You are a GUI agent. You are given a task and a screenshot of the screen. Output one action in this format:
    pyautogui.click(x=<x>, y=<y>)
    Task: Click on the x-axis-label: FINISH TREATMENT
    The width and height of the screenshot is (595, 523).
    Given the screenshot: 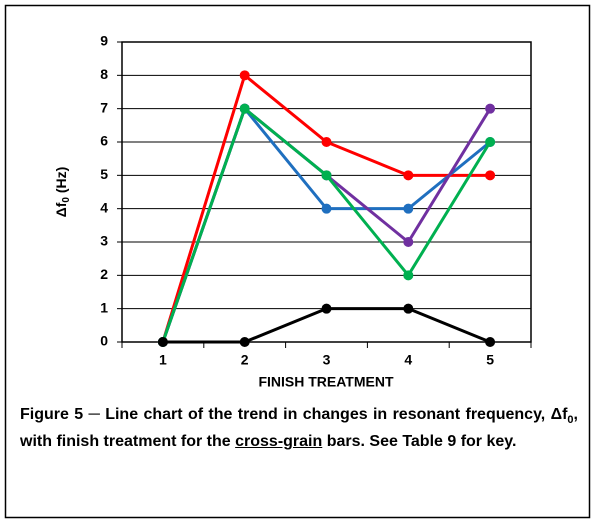 What is the action you would take?
    pyautogui.click(x=326, y=382)
    